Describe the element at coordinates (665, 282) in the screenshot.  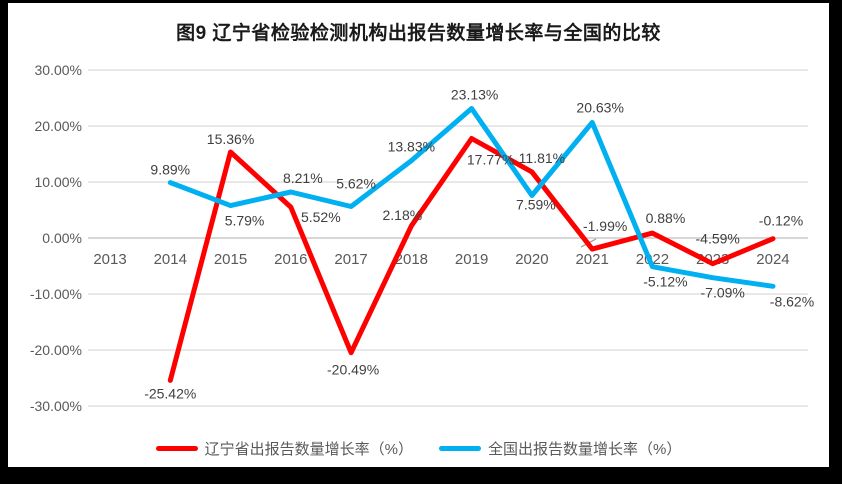
I see `data-point-label: -5.12%` at that location.